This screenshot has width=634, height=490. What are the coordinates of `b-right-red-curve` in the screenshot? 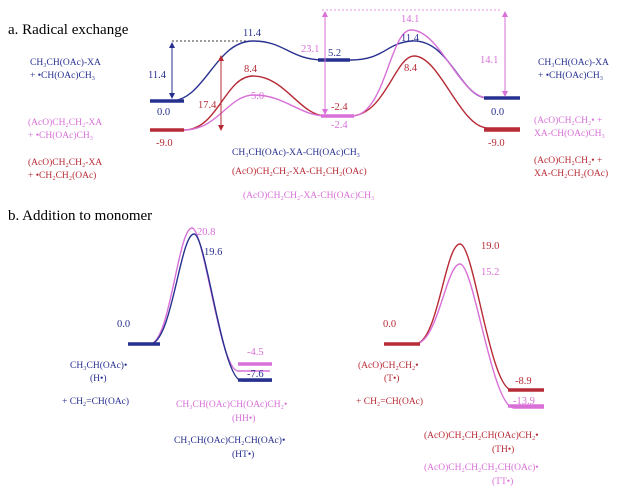 It's located at (465, 317).